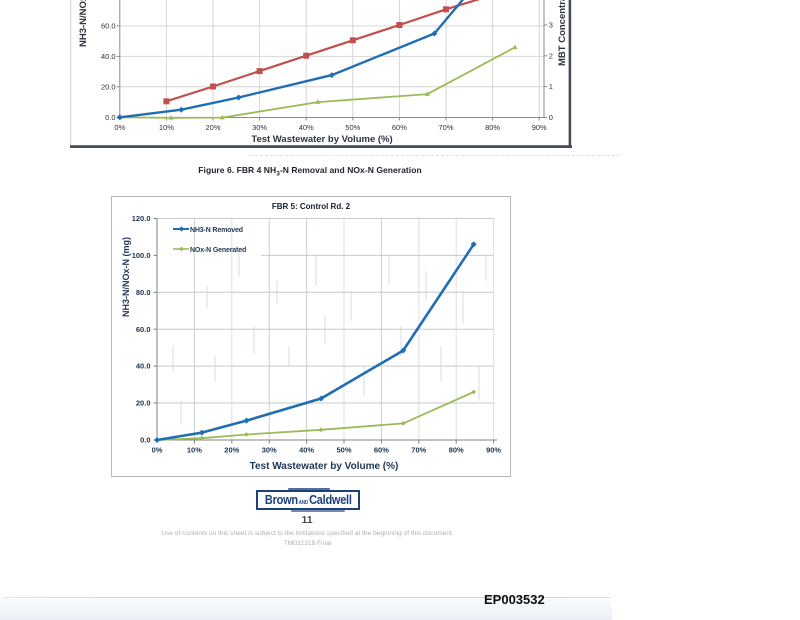 Image resolution: width=800 pixels, height=620 pixels. Describe the element at coordinates (218, 250) in the screenshot. I see `svg-text: NOx-N Generated` at that location.